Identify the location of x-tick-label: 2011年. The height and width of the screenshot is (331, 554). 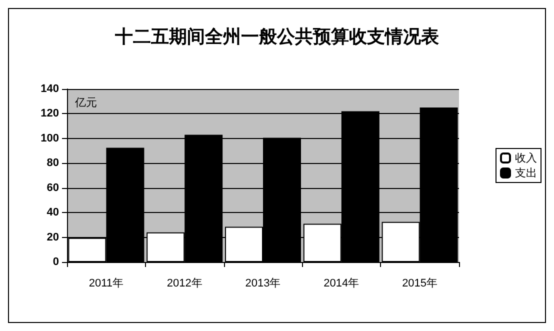
(106, 284).